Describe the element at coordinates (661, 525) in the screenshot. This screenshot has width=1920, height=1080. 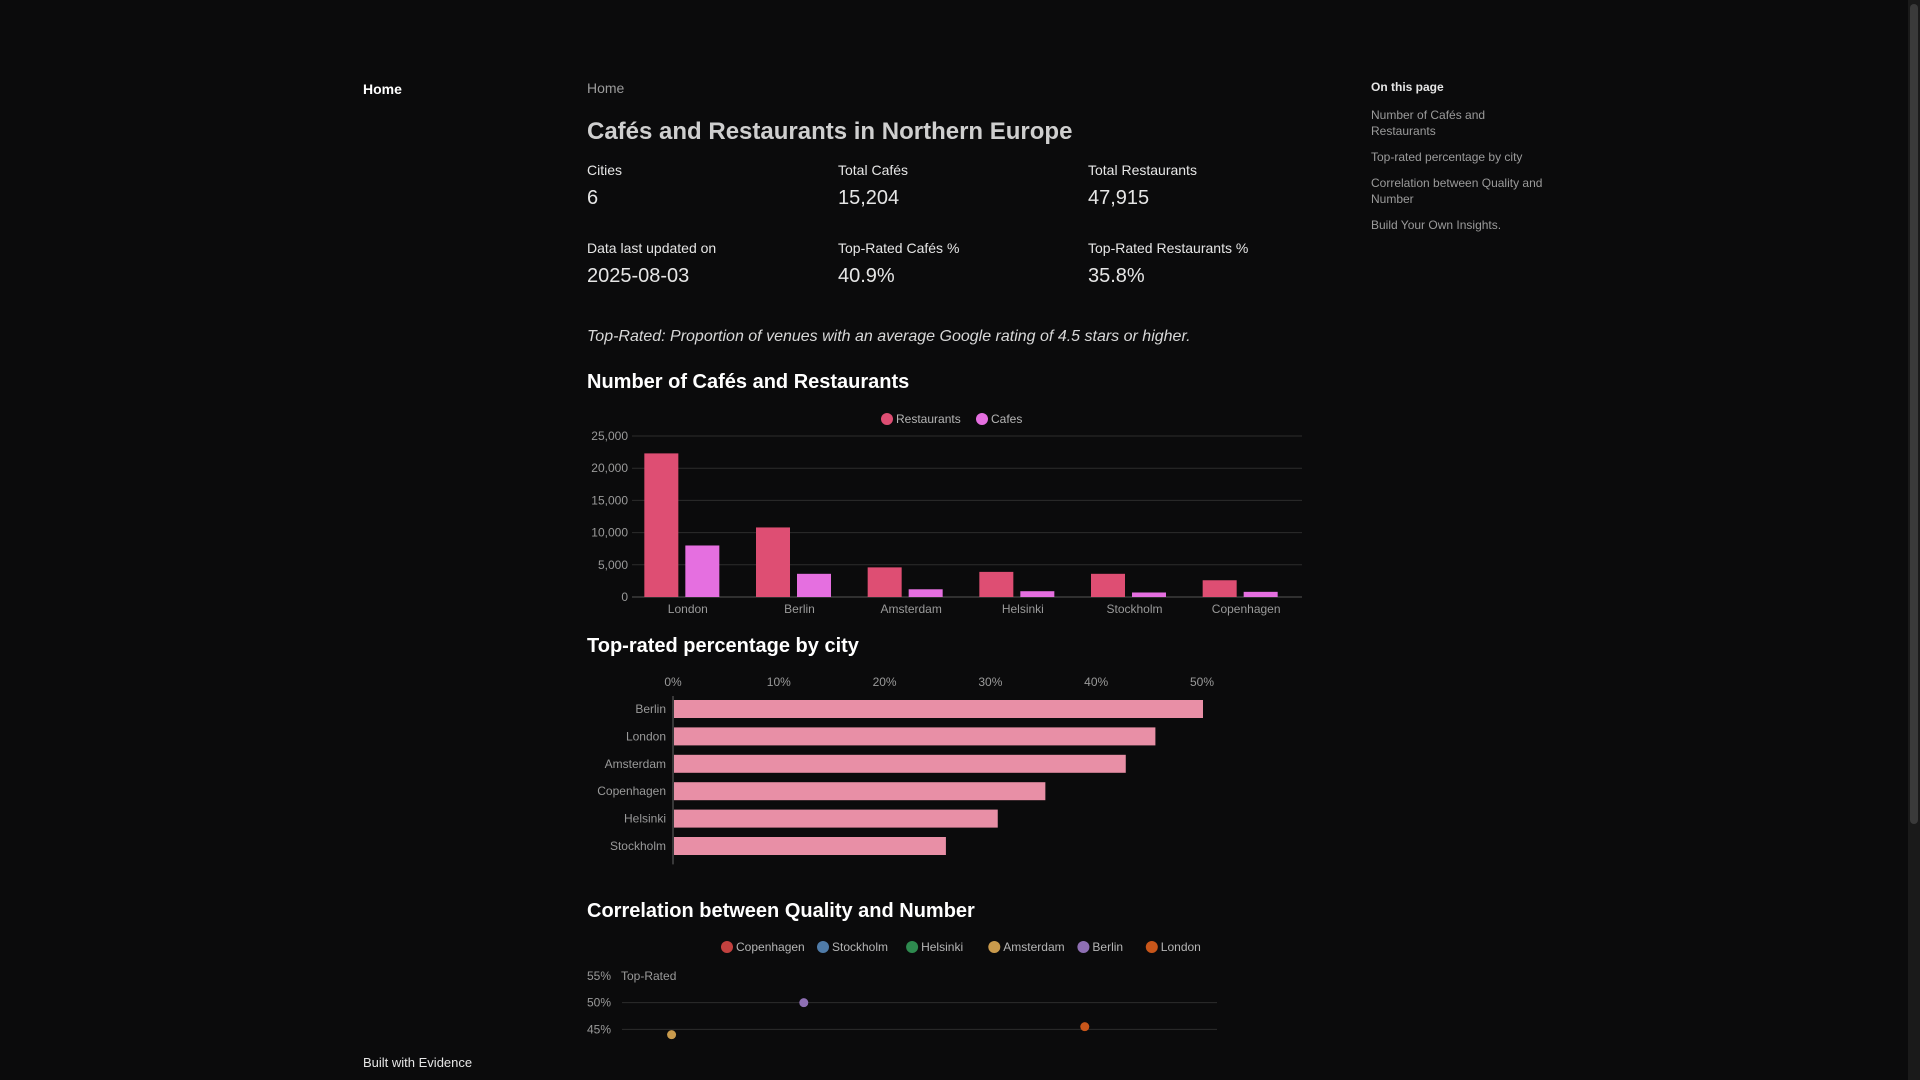
I see `bar-restaurants-london` at that location.